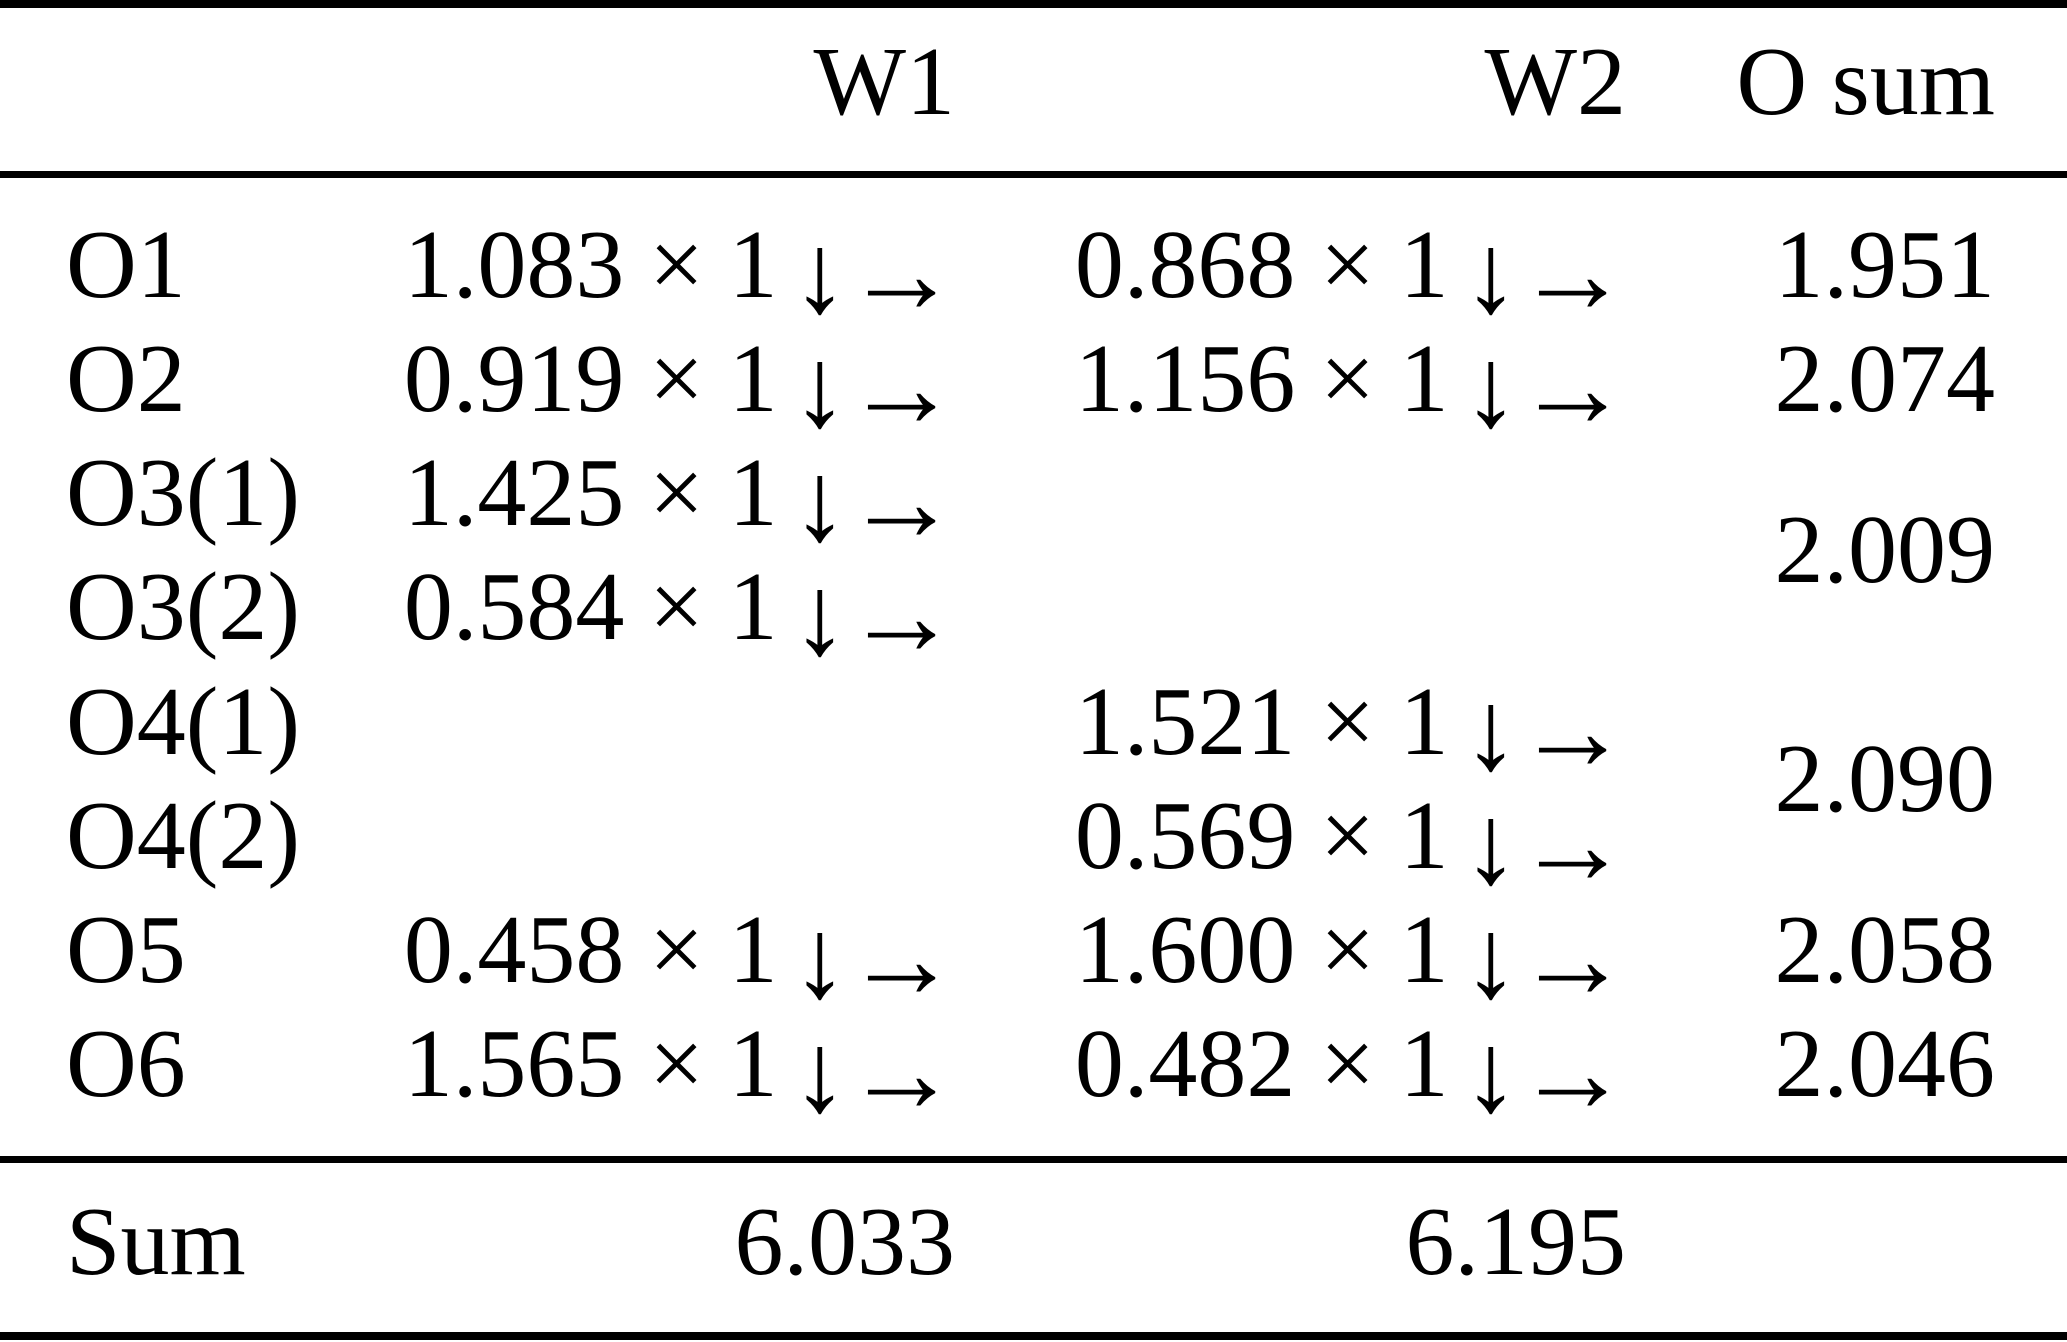  Describe the element at coordinates (590, 1064) in the screenshot. I see `o6-w1-value: 1.565 × 1` at that location.